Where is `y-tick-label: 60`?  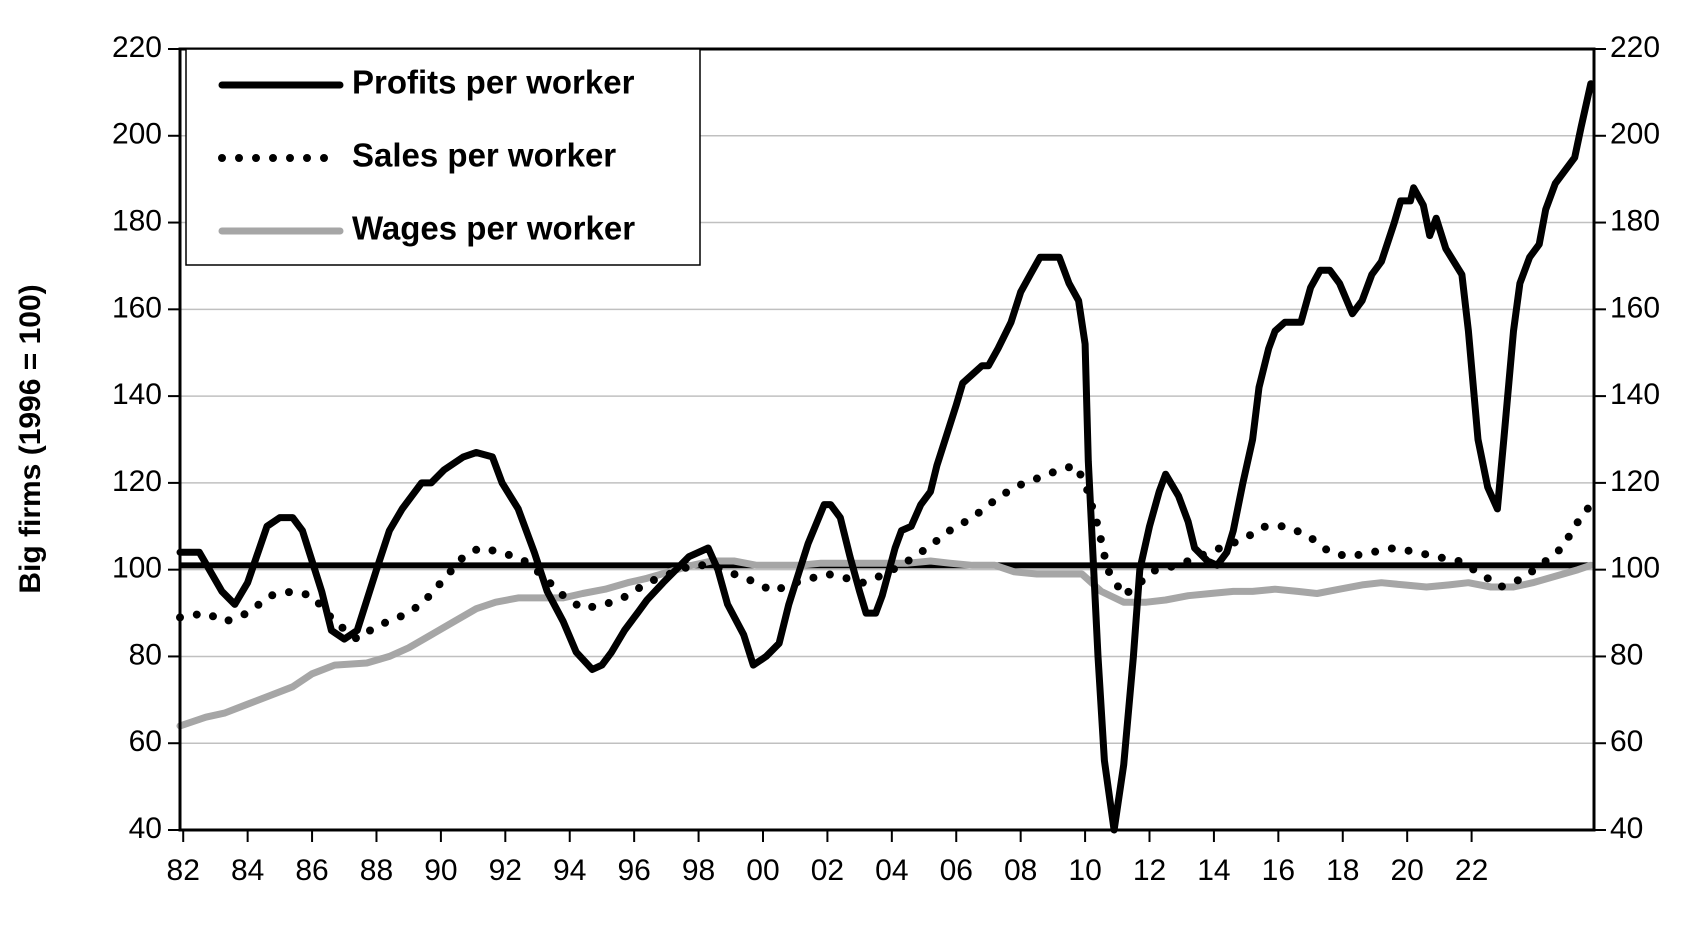 y-tick-label: 60 is located at coordinates (145, 741).